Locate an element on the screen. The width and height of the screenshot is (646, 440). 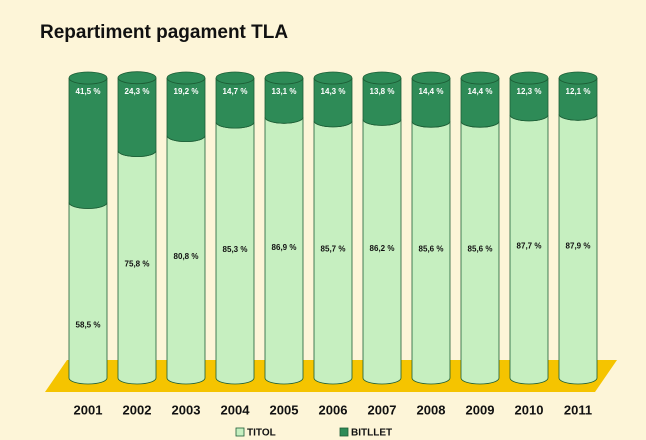
x-tick-label: 2003 is located at coordinates (186, 409).